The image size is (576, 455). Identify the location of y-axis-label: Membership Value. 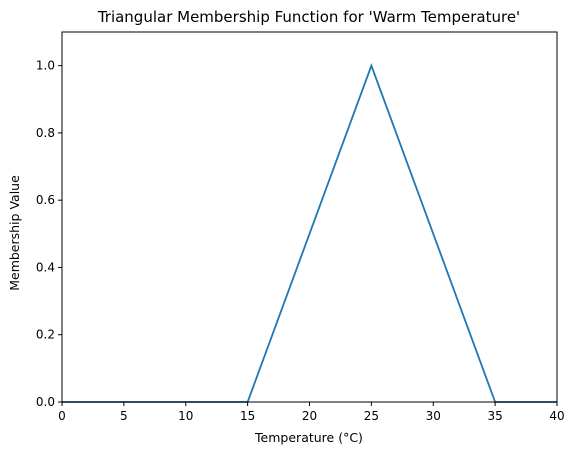
(14, 233).